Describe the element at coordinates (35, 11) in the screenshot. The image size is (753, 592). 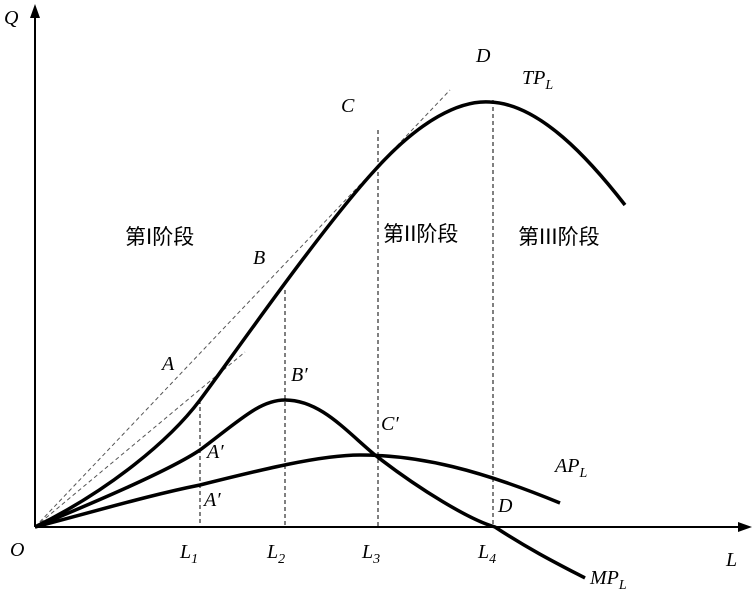
I see `q-arrow` at that location.